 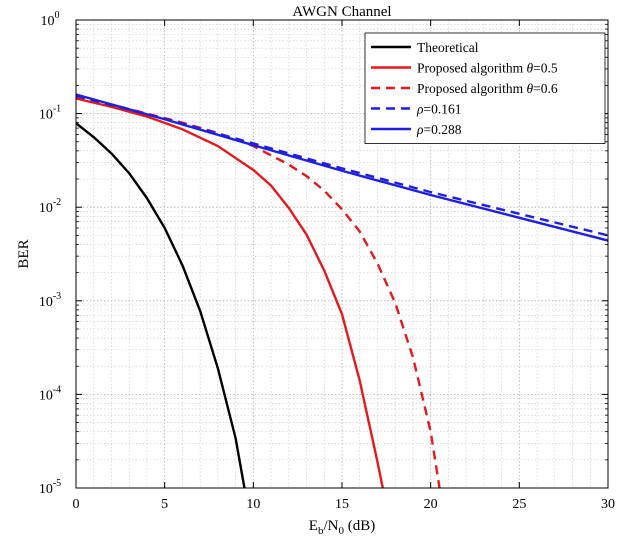 What do you see at coordinates (164, 504) in the screenshot?
I see `x-tick-label: 5` at bounding box center [164, 504].